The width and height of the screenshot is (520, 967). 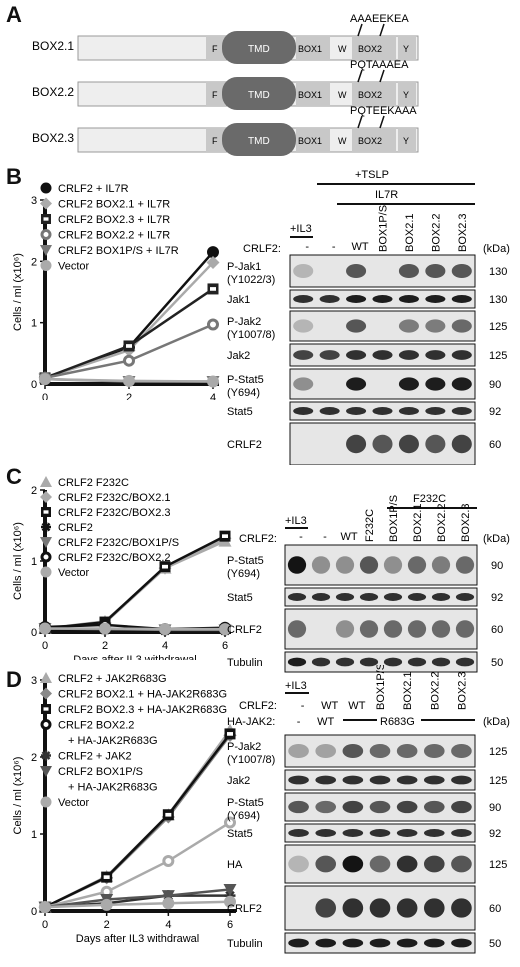 What do you see at coordinates (14, 176) in the screenshot?
I see `panel-b-letter: B` at bounding box center [14, 176].